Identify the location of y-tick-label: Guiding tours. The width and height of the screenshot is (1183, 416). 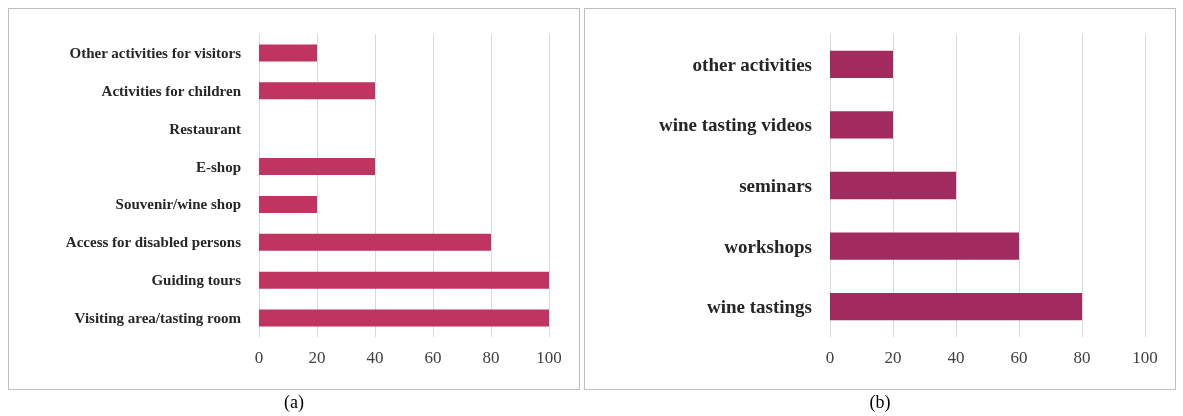
(196, 280).